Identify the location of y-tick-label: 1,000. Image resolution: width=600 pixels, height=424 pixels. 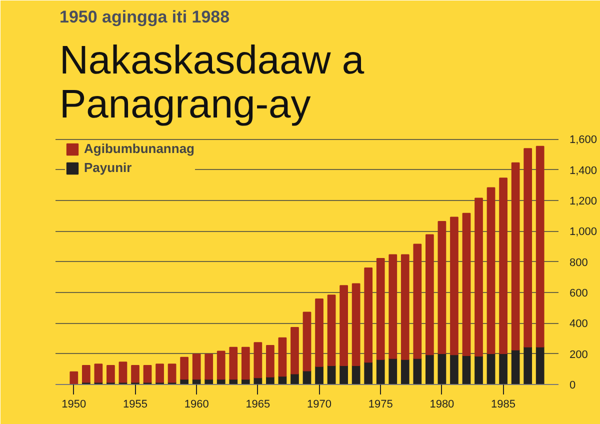
(584, 232).